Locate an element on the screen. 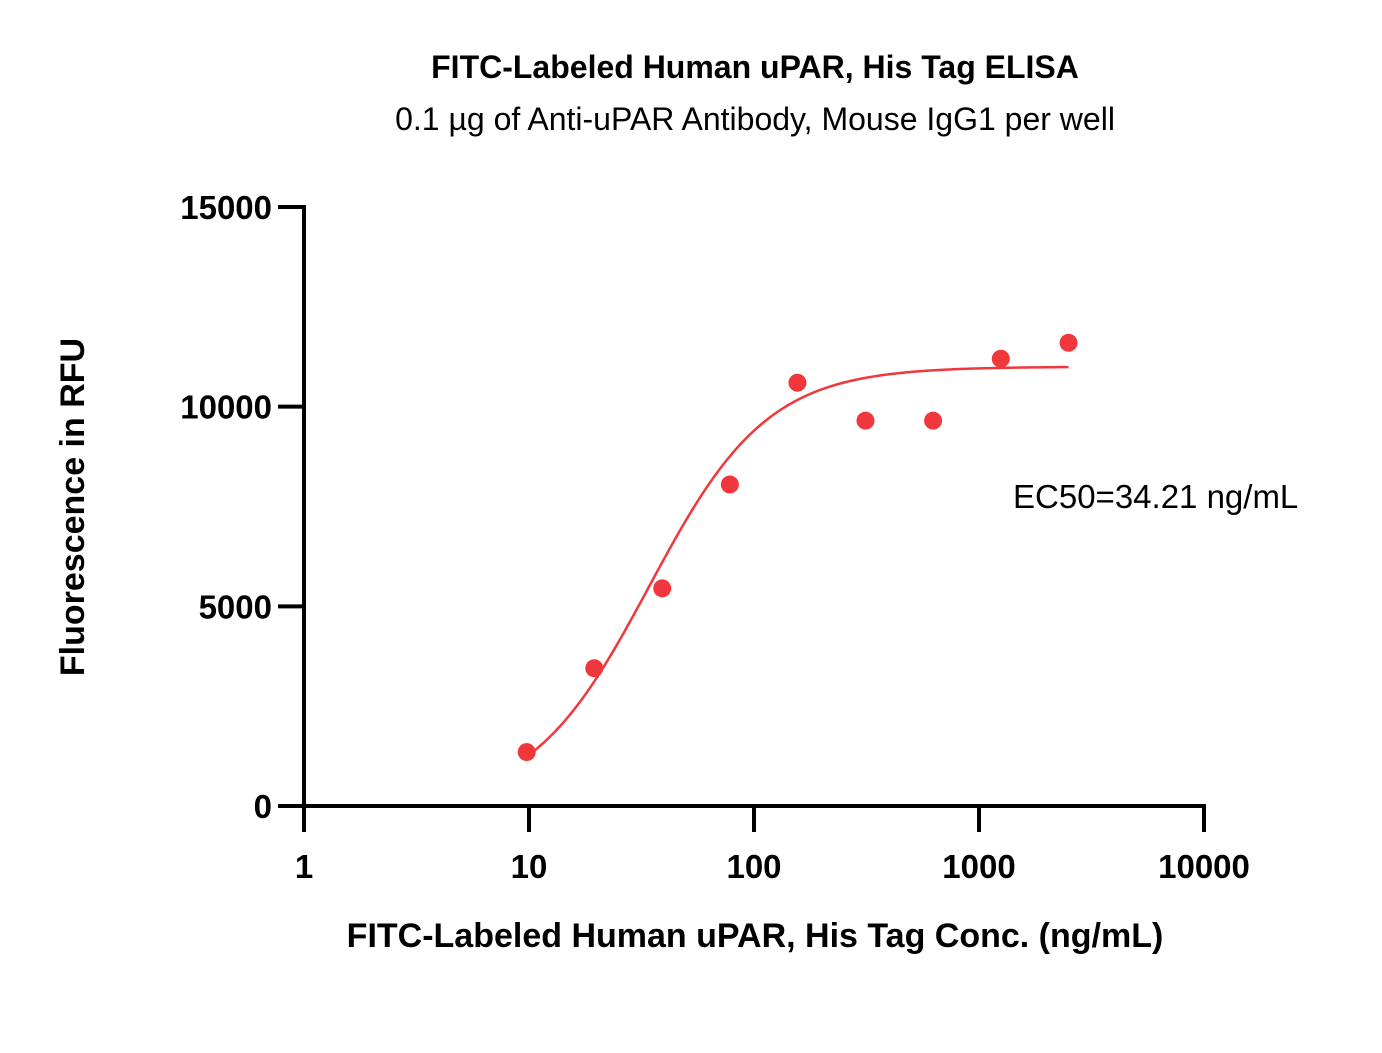  x-tick-label: 10 is located at coordinates (529, 866).